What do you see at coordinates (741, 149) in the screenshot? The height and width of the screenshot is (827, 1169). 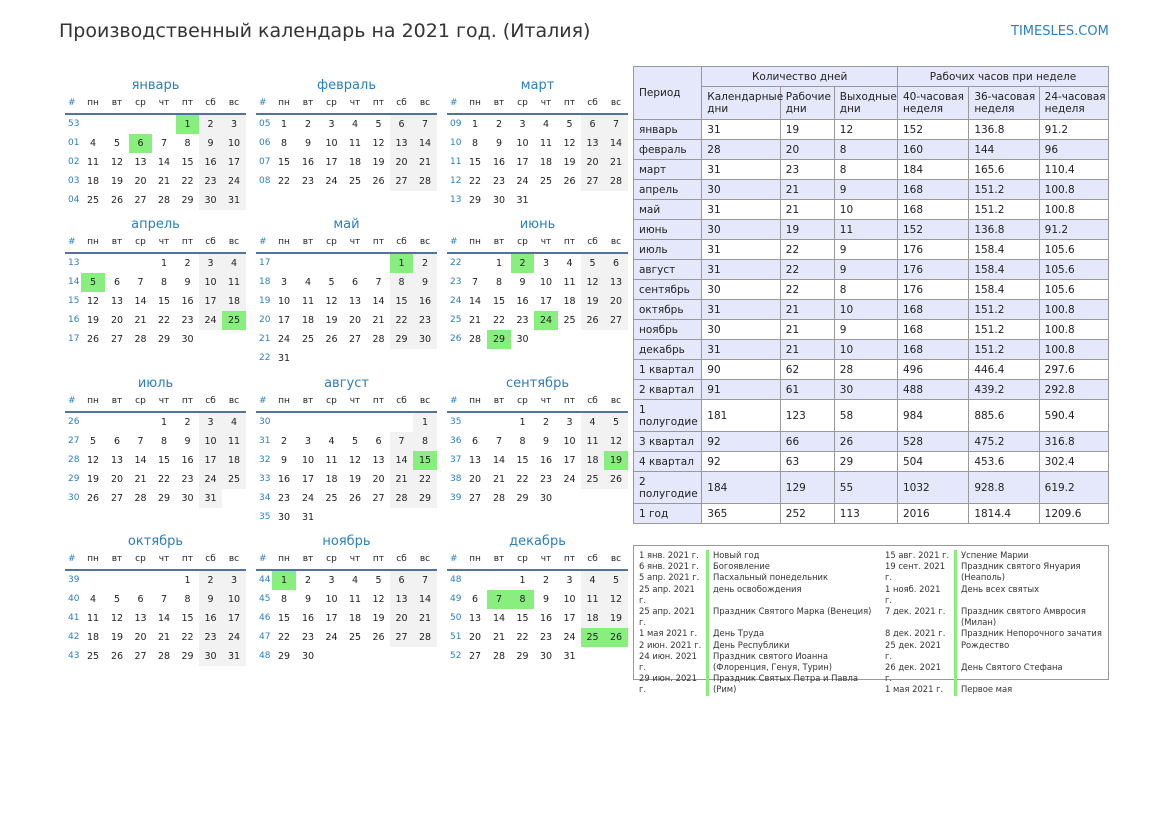 I see `table-cell: 28` at bounding box center [741, 149].